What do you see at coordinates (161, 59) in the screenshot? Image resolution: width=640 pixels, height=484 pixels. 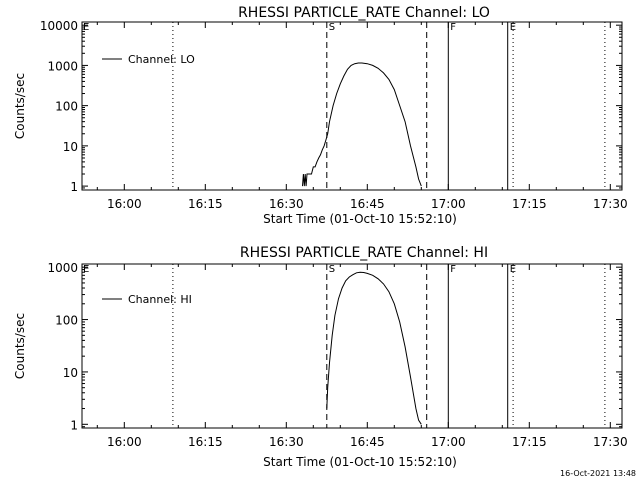 I see `legend-entry: Channel: LO` at bounding box center [161, 59].